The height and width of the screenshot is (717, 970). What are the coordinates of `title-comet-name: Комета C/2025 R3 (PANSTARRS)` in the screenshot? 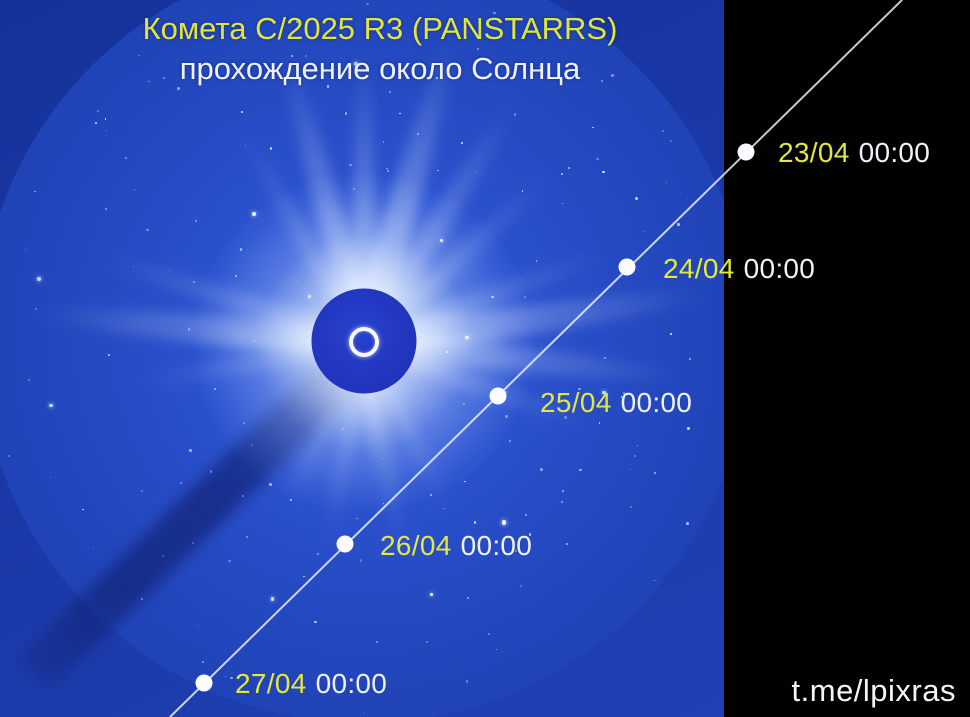 It's located at (380, 28).